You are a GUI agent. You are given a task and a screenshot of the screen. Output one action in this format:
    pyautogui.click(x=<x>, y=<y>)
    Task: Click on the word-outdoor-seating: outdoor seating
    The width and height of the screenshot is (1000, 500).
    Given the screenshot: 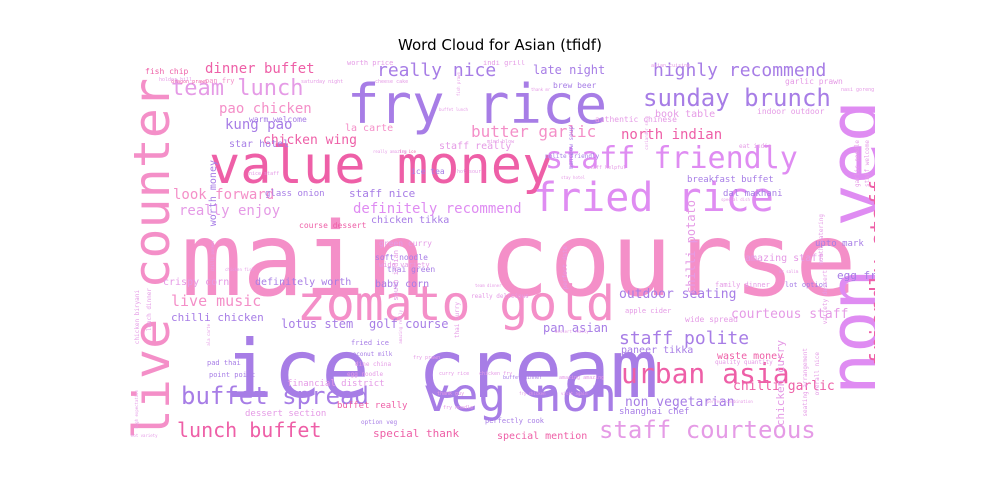 What is the action you would take?
    pyautogui.click(x=678, y=294)
    